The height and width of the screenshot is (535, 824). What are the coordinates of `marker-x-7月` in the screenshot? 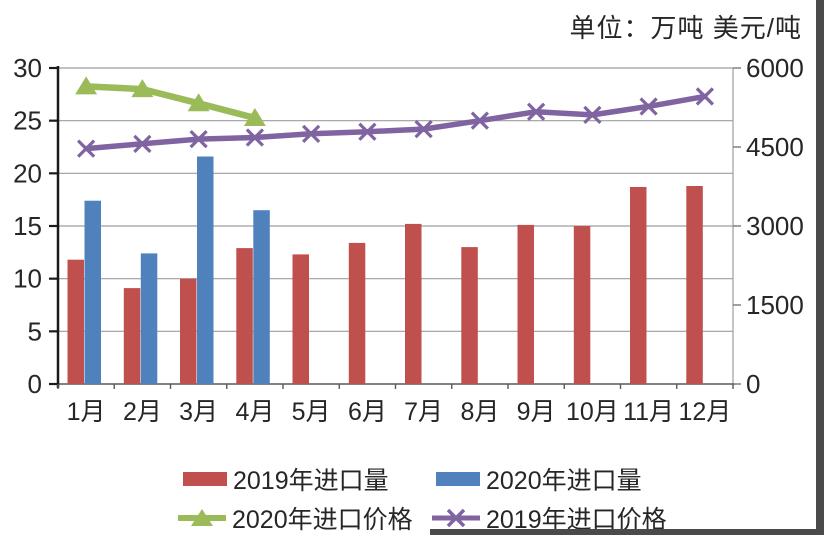 It's located at (423, 129).